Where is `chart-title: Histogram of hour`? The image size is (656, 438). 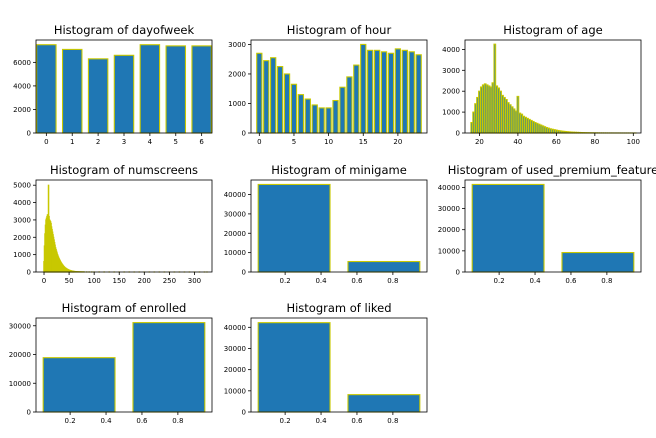 chart-title: Histogram of hour is located at coordinates (339, 30).